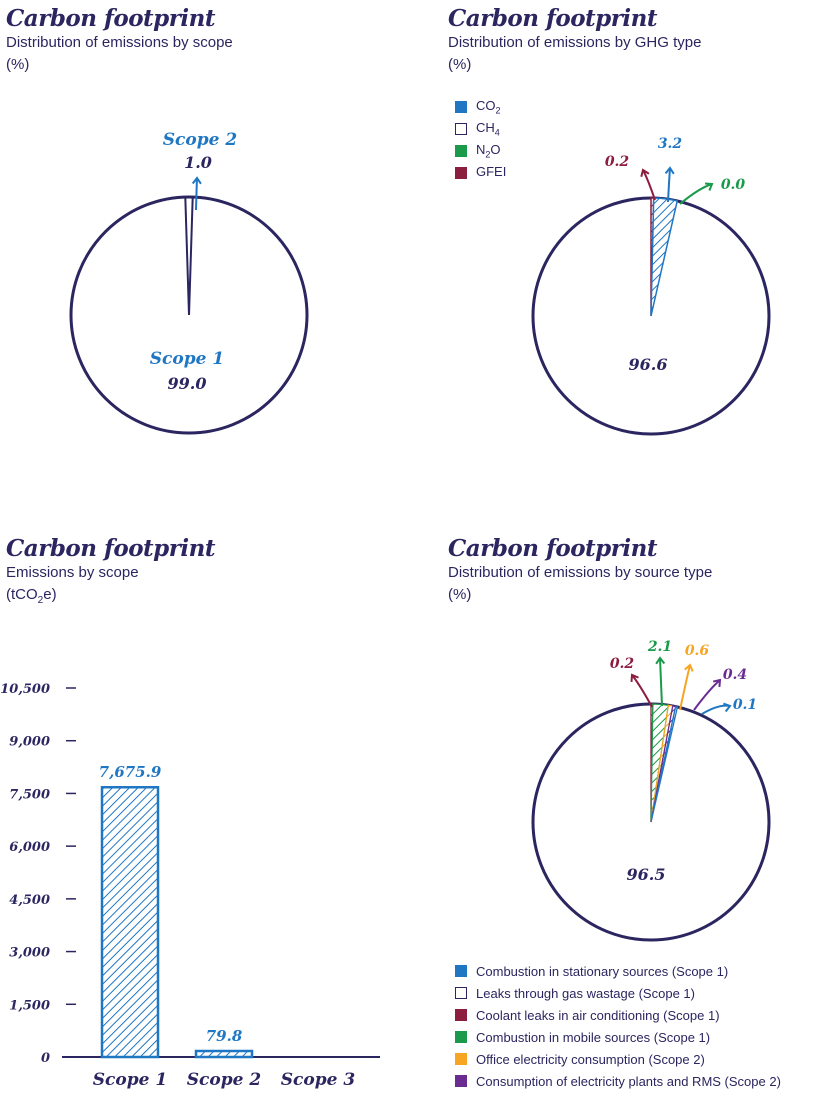 The height and width of the screenshot is (1099, 839). What do you see at coordinates (660, 660) in the screenshot?
I see `label-arrow-mobile-head` at bounding box center [660, 660].